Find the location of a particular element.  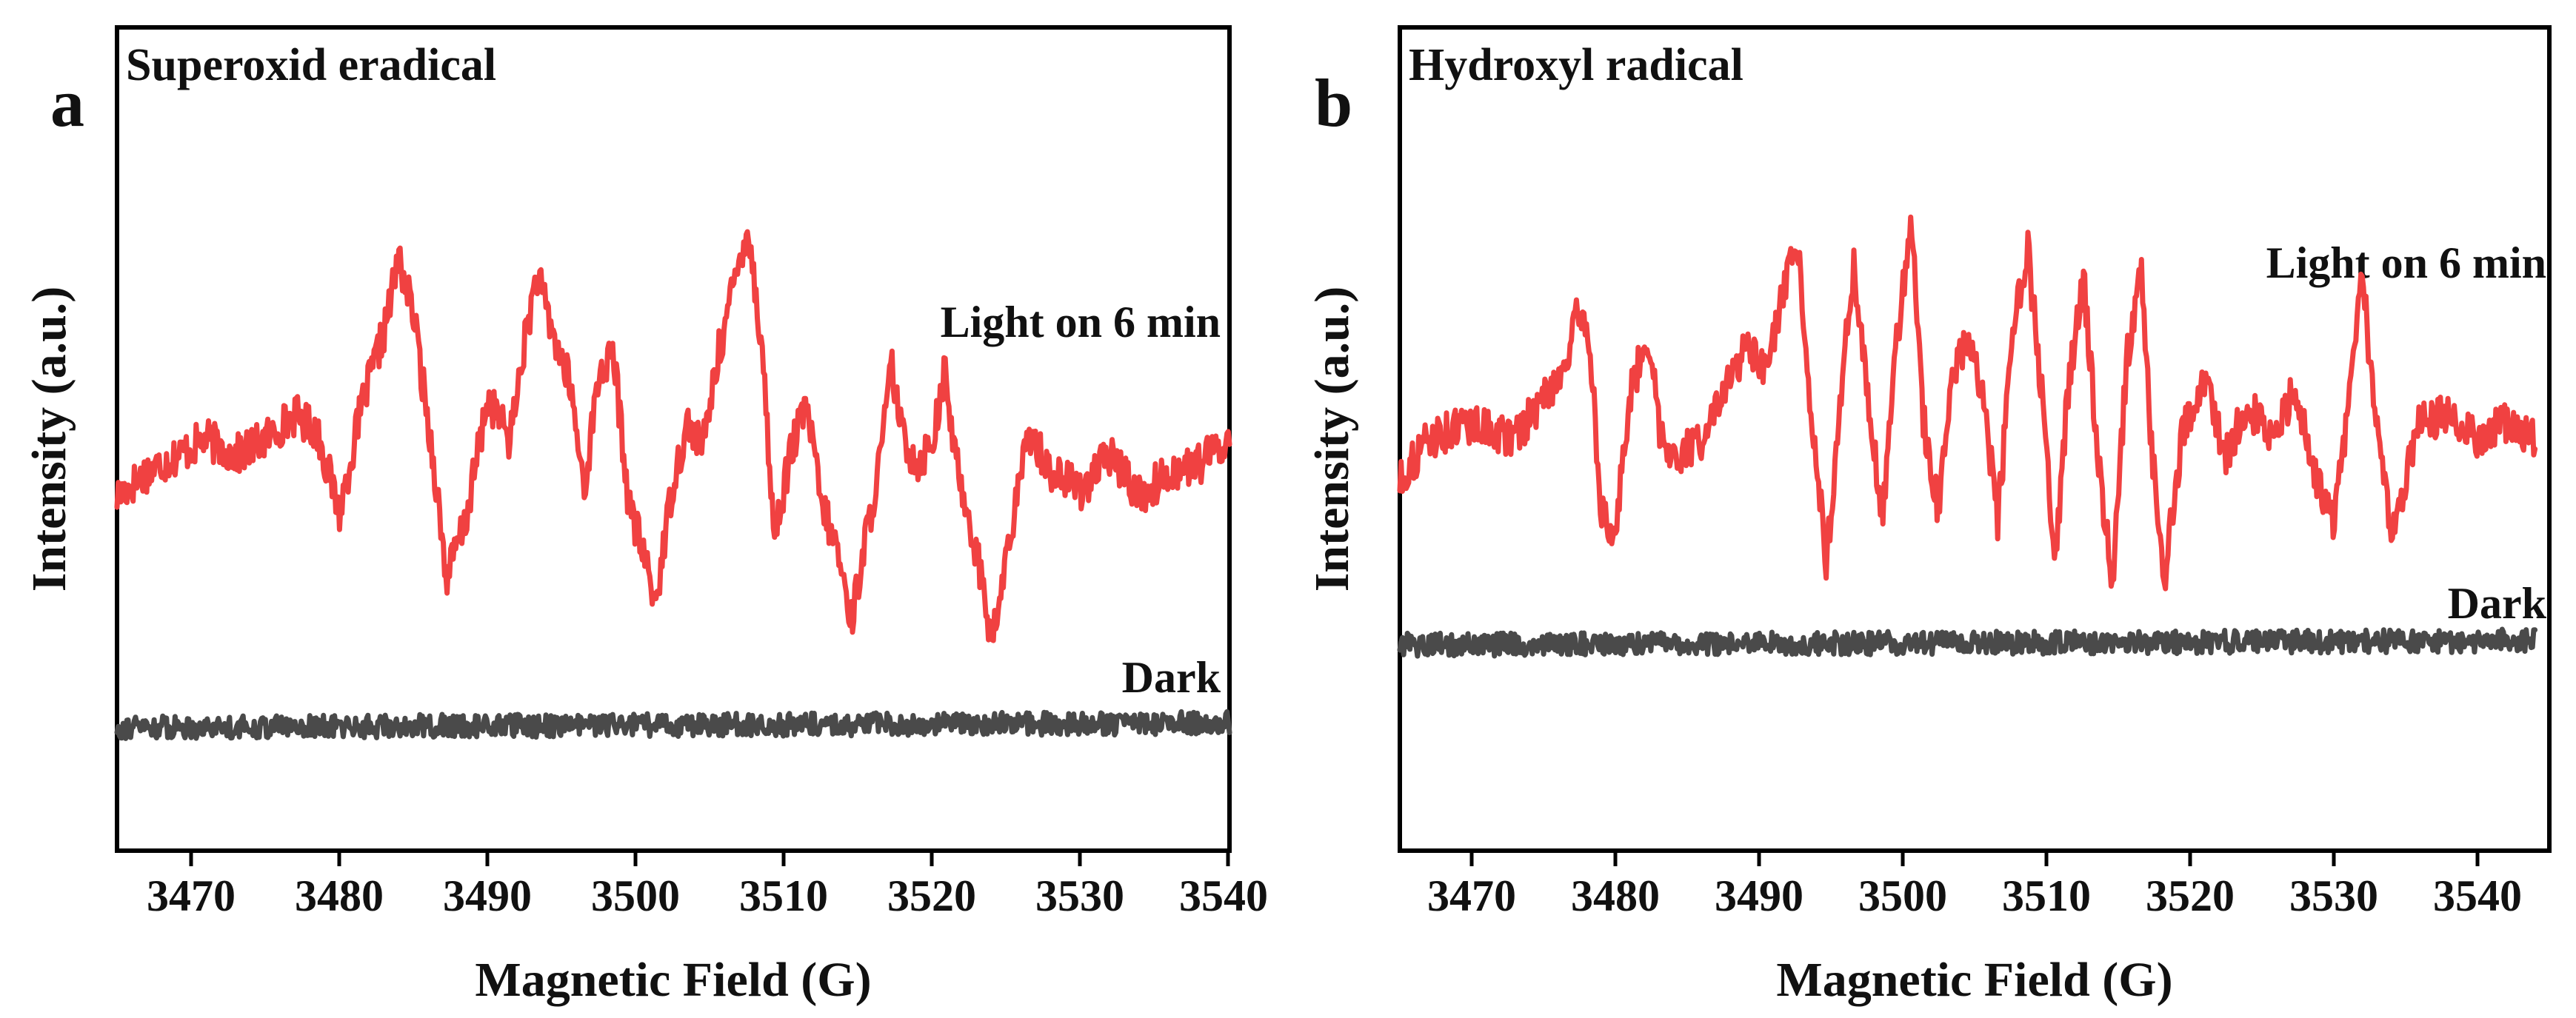

panel-a-y-axis-label: Intensity (a.u.) is located at coordinates (49, 439).